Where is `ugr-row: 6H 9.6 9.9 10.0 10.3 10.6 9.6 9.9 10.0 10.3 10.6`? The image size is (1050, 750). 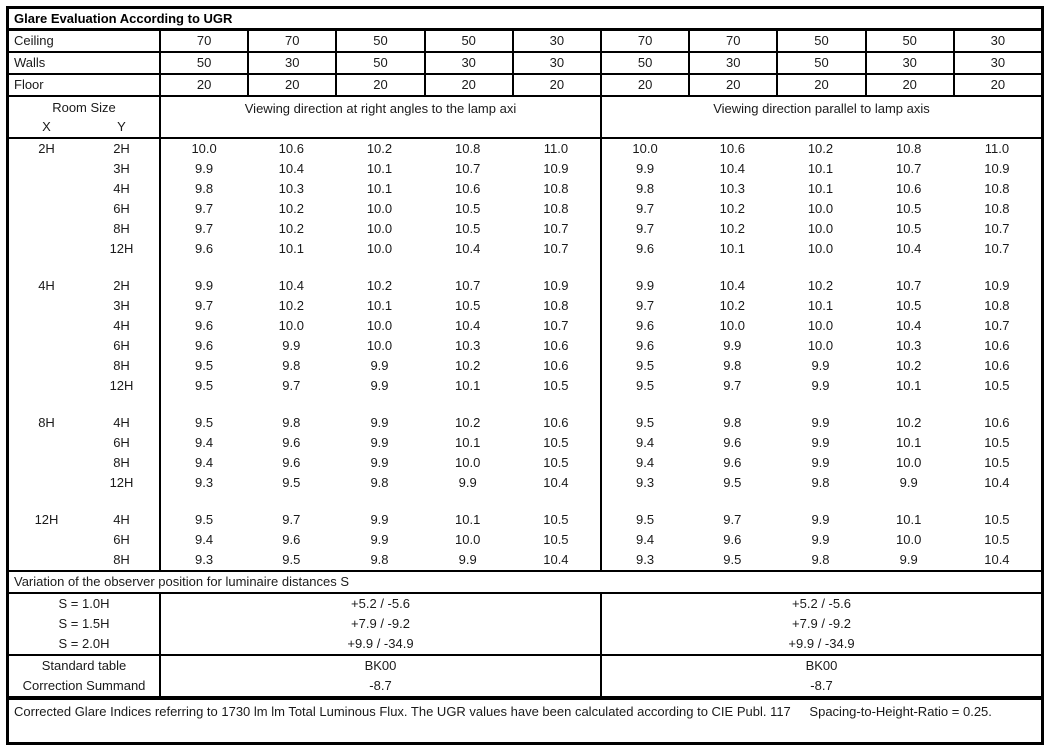
ugr-row: 6H 9.6 9.9 10.0 10.3 10.6 9.6 9.9 10.0 10.3 10.6 is located at coordinates (525, 346).